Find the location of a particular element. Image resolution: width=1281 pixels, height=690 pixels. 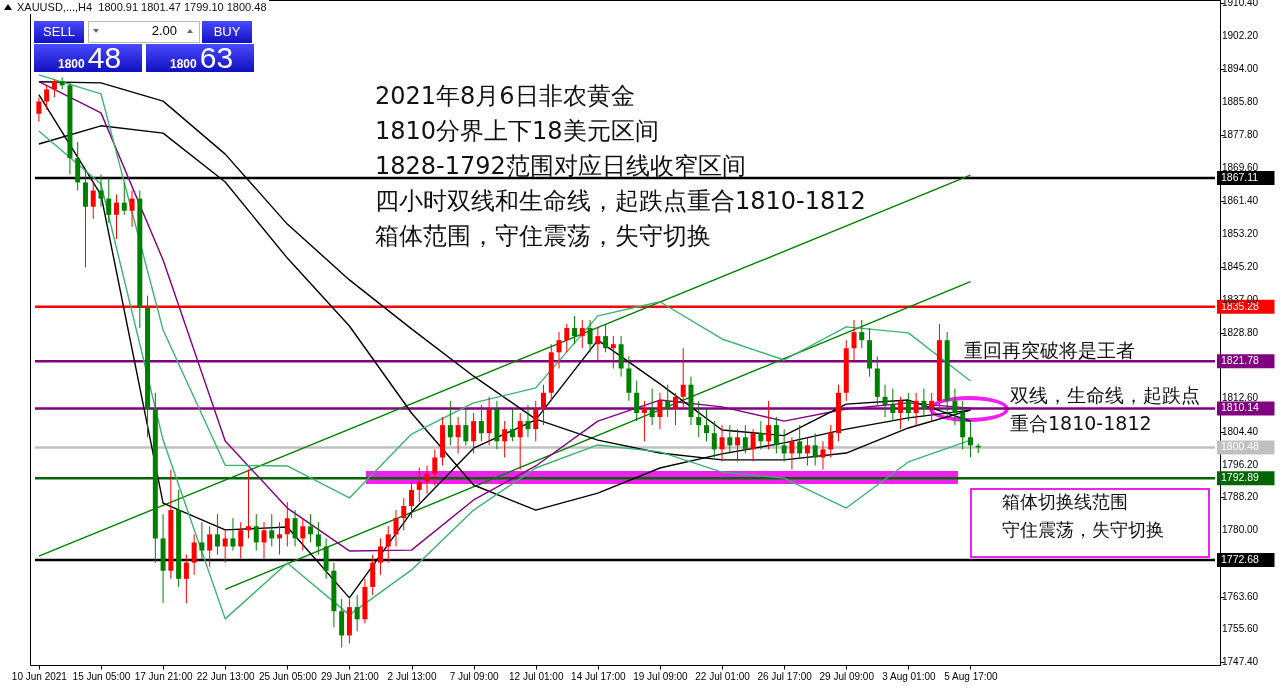

annotation: 2.00 is located at coordinates (164, 30).